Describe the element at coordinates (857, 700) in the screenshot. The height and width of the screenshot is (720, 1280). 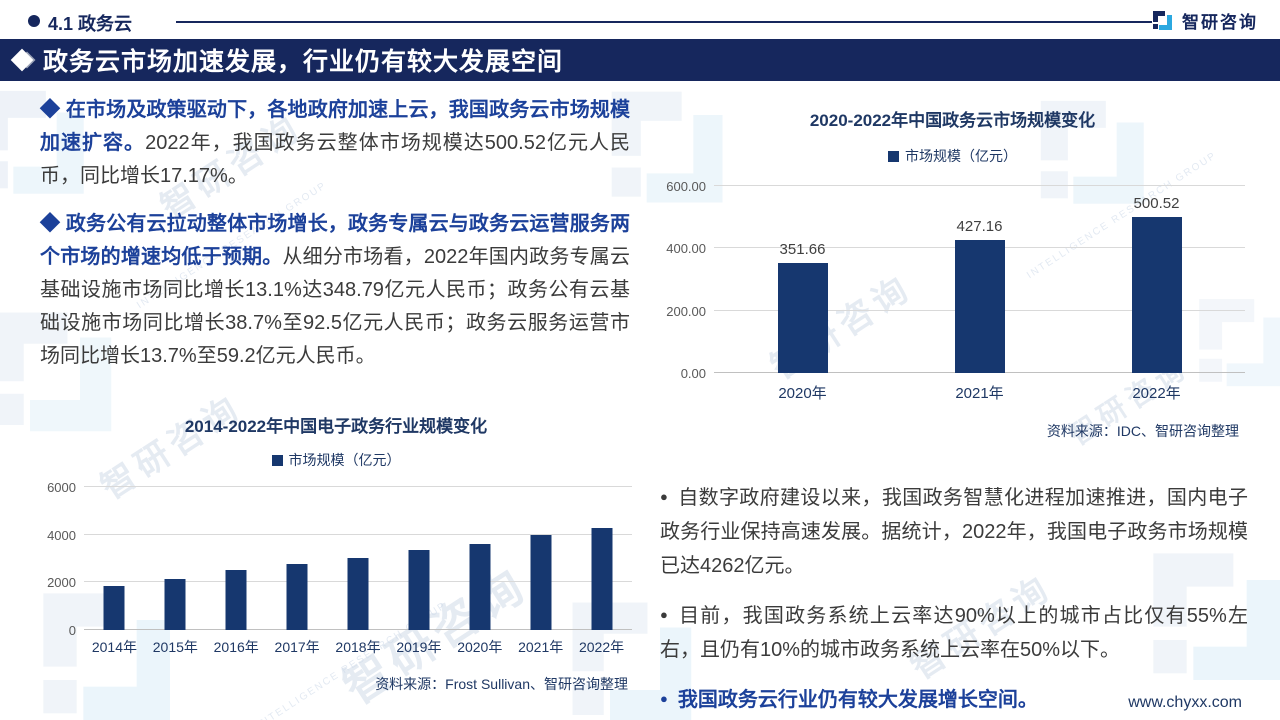
I see `bullet-text: 我国政务云行业仍有较大发展增长空间。` at that location.